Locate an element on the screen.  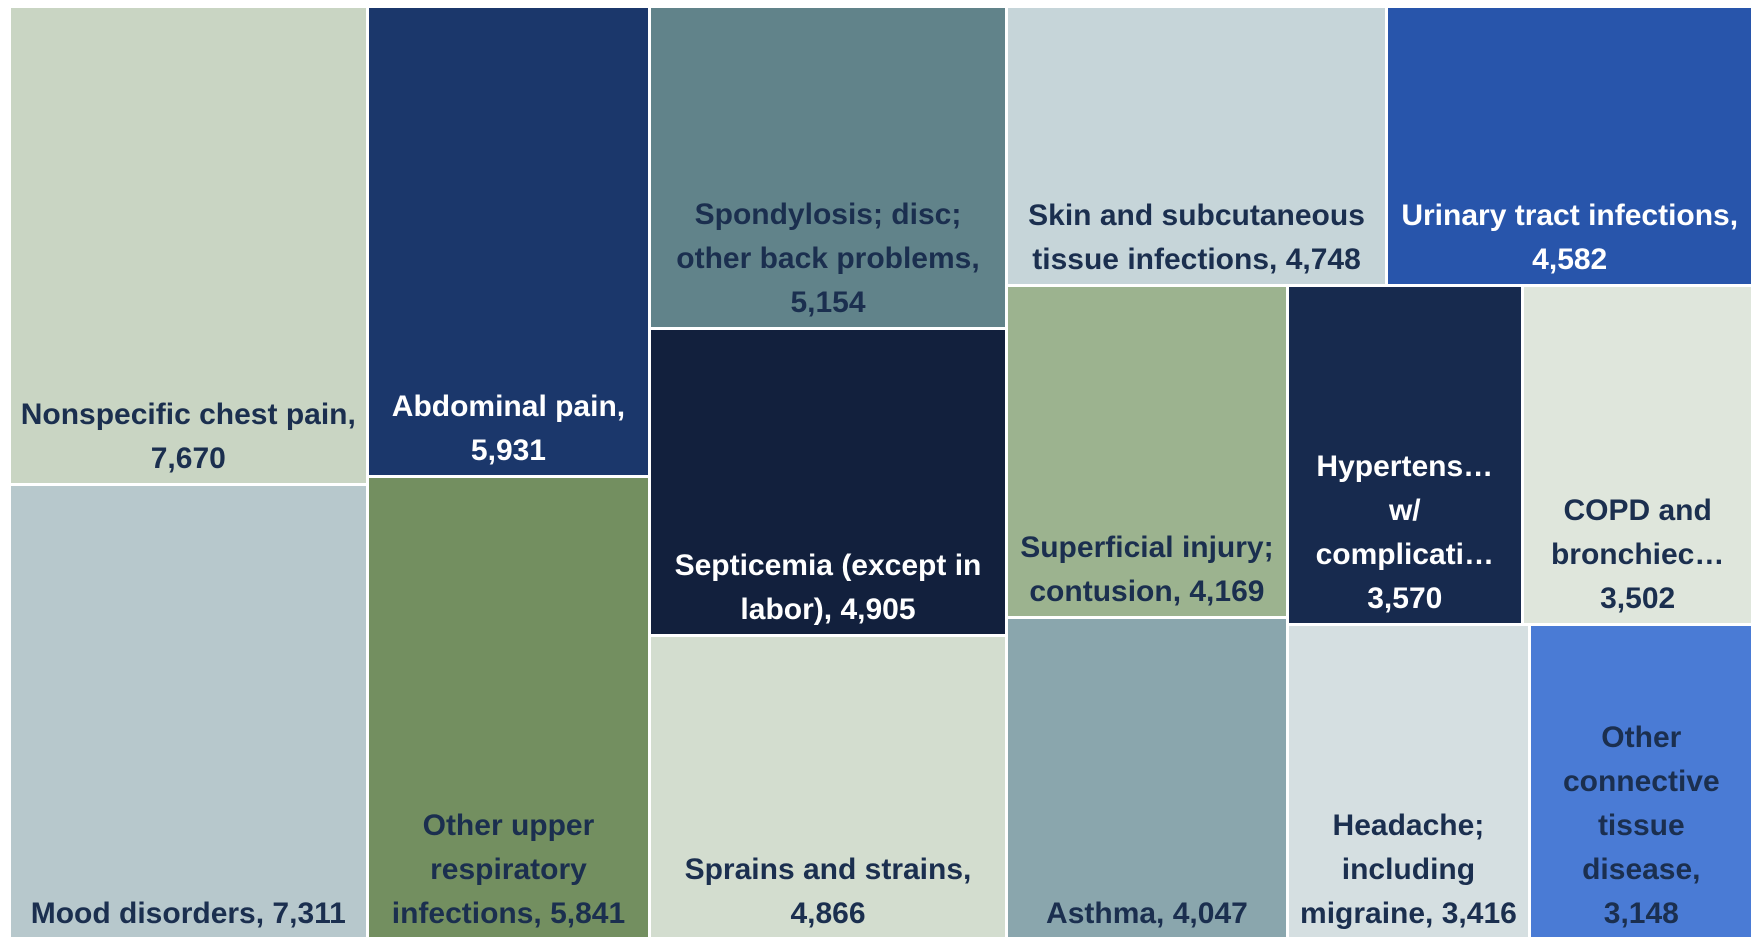
tile-label: COPD and bronchiec… 3,502 is located at coordinates (1638, 555).